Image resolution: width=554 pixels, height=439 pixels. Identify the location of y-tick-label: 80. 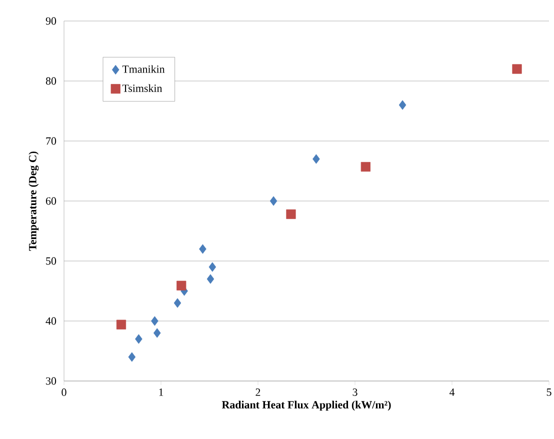
(51, 81).